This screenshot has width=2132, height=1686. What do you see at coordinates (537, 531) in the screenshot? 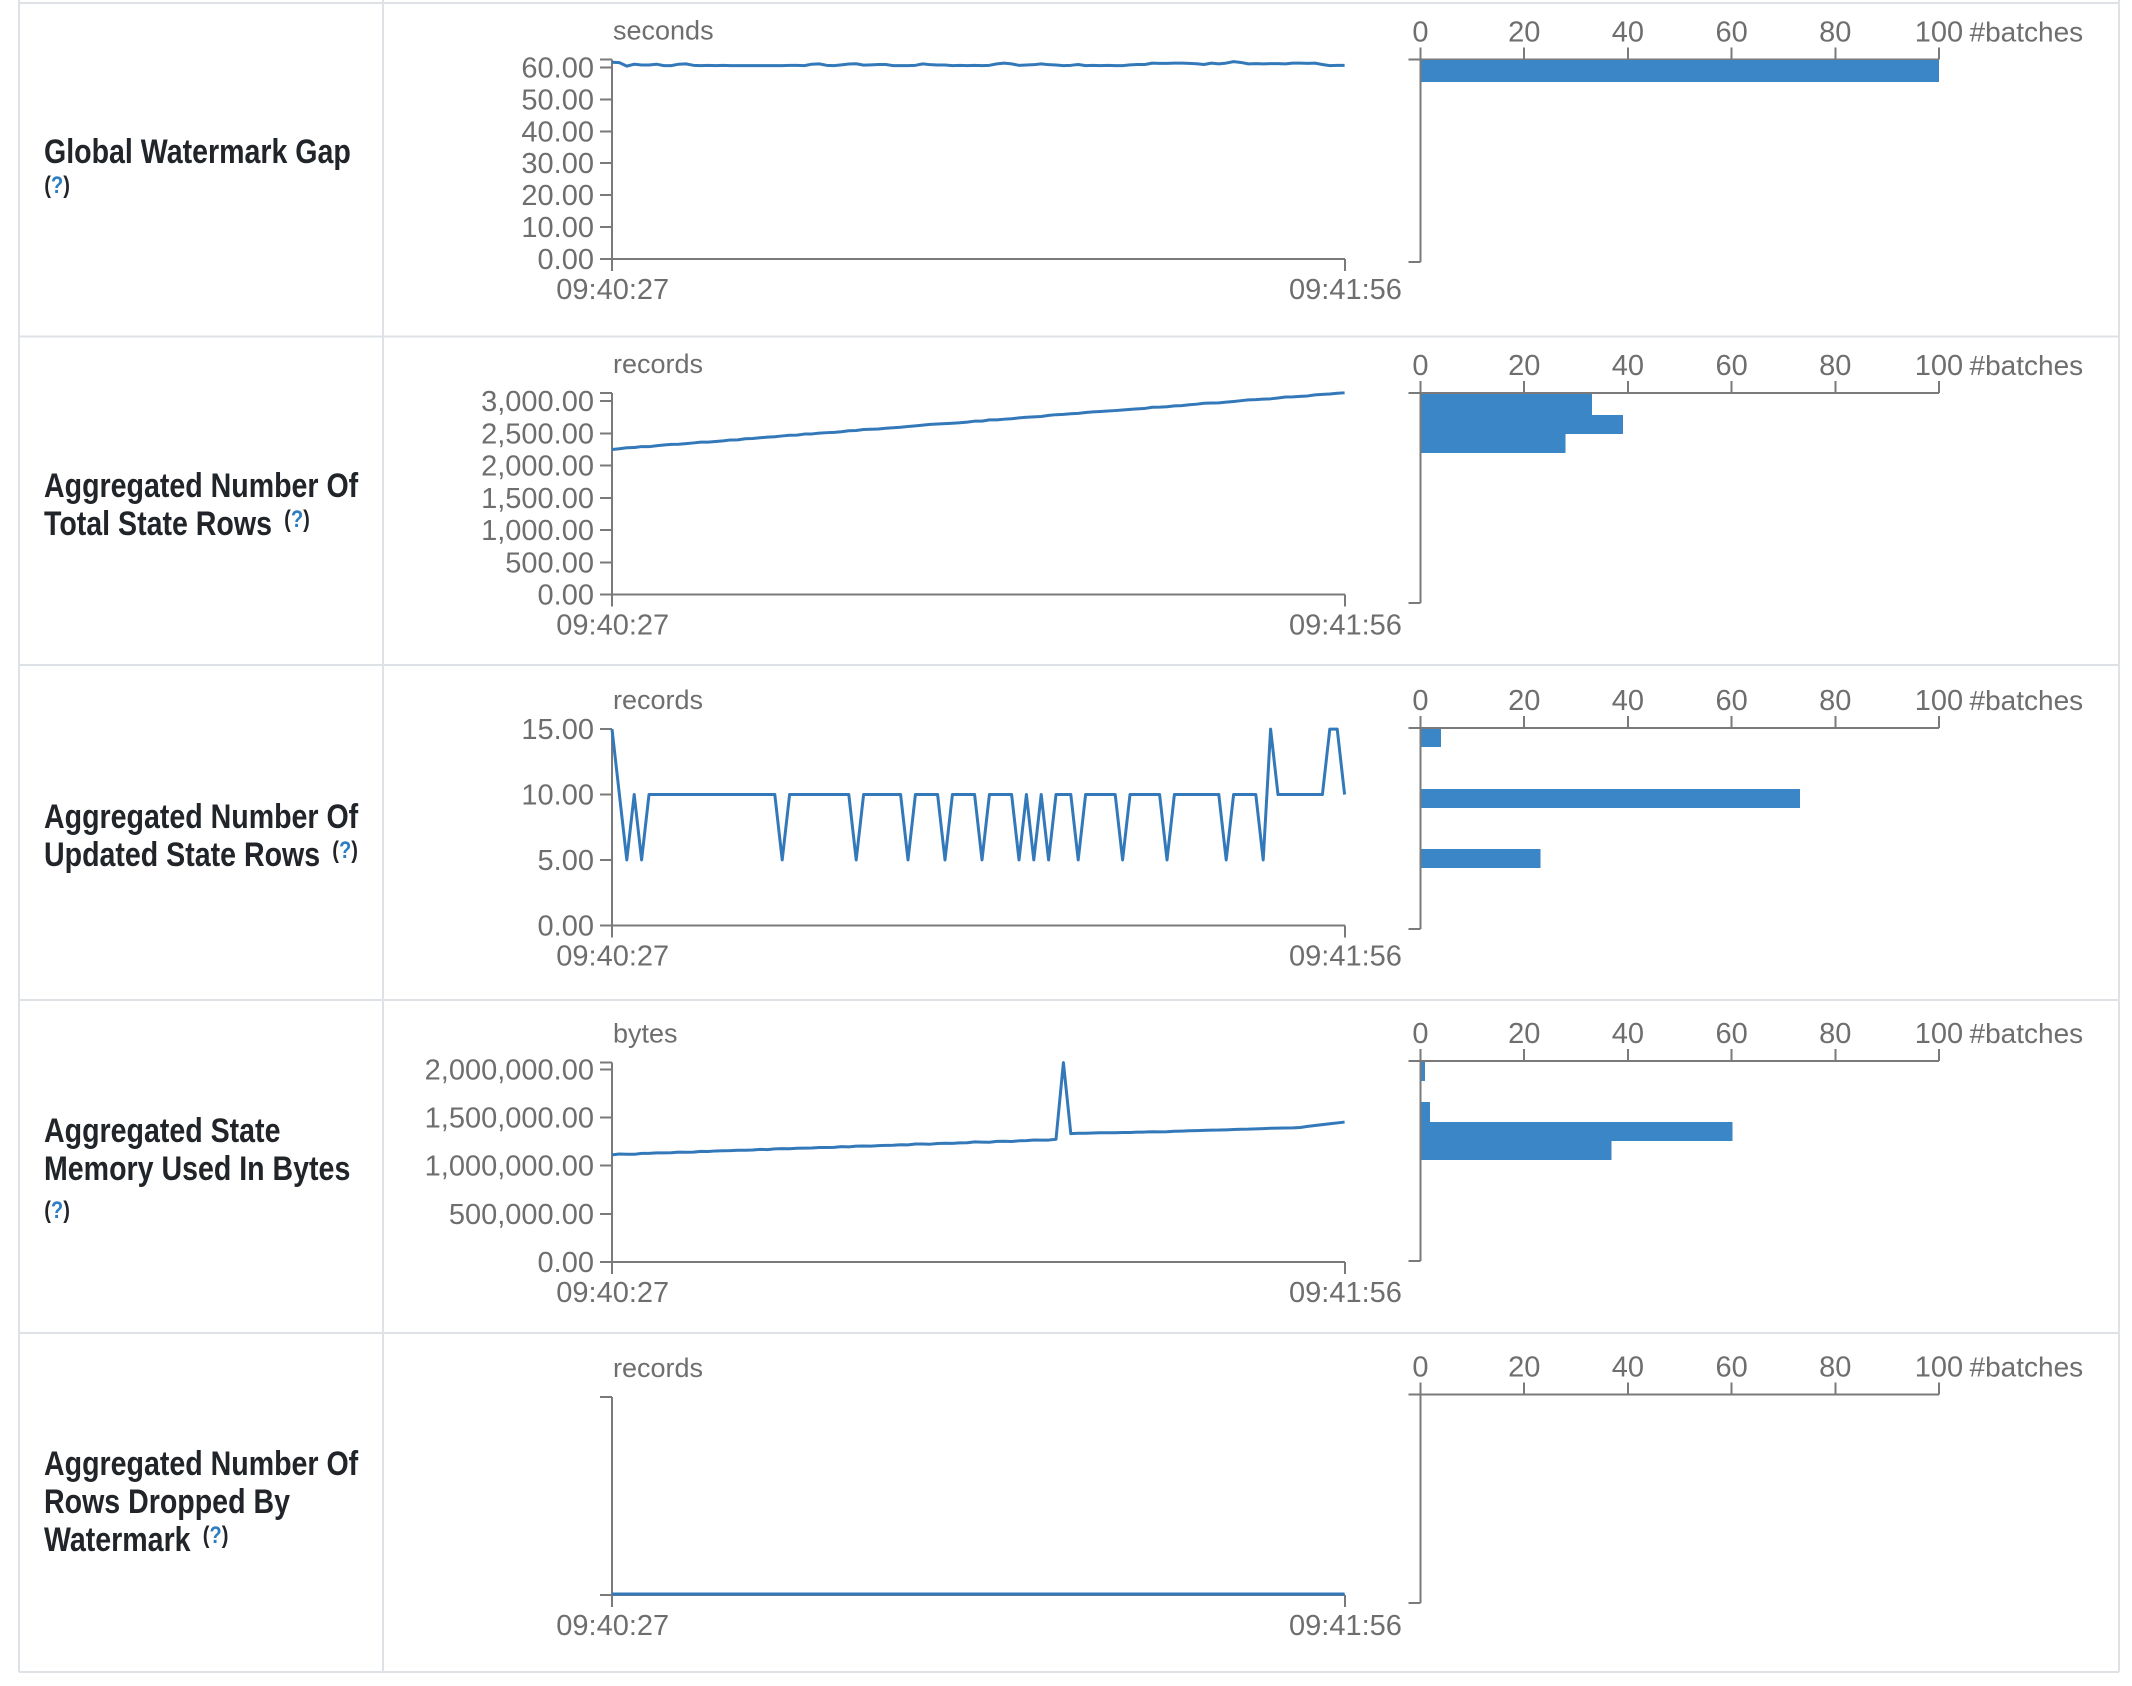
I see `svg-text: 1,000.00` at bounding box center [537, 531].